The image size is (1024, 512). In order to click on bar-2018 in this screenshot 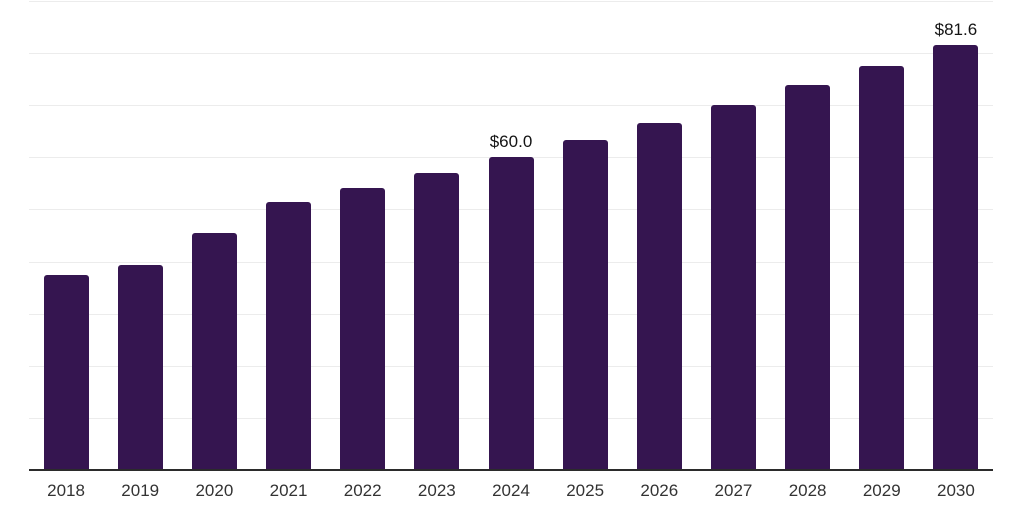, I will do `click(66, 372)`.